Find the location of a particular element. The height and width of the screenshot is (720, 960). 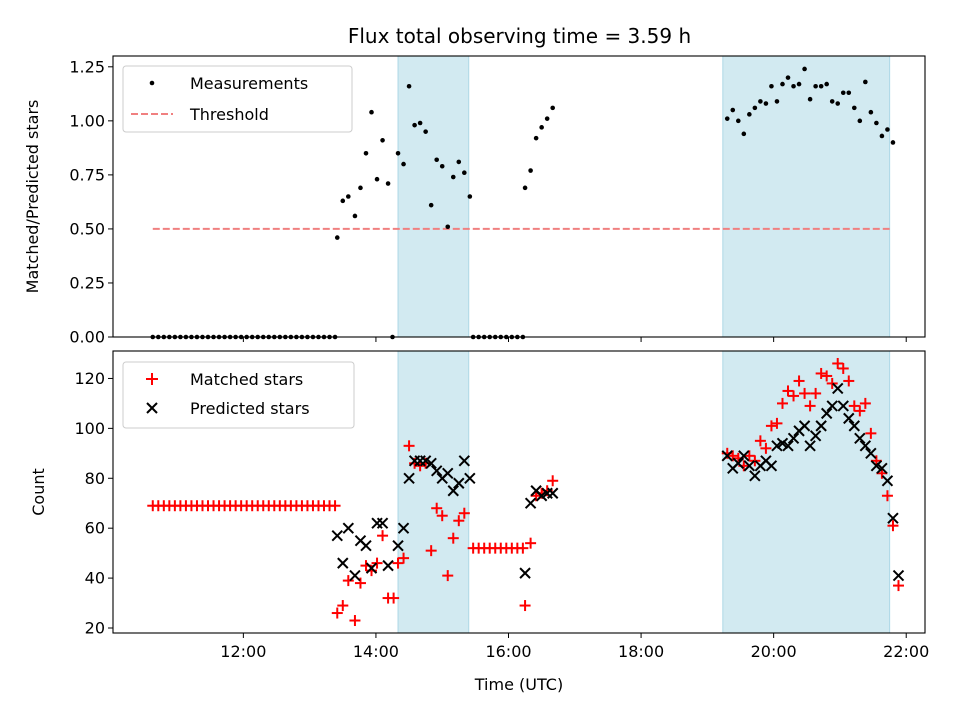

y-tick-label: 20 is located at coordinates (95, 628).